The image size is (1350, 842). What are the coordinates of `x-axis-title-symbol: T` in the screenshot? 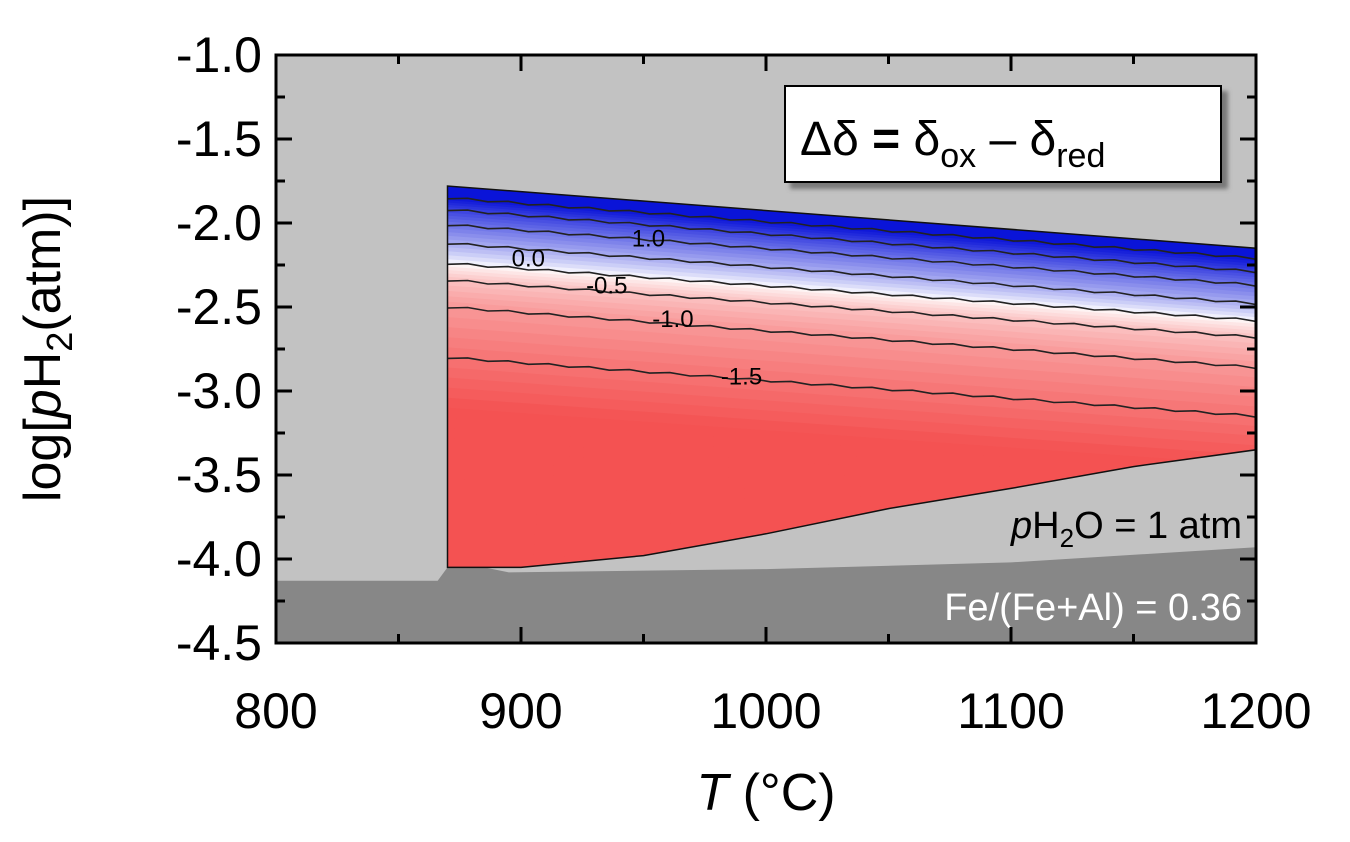 It's located at (713, 793).